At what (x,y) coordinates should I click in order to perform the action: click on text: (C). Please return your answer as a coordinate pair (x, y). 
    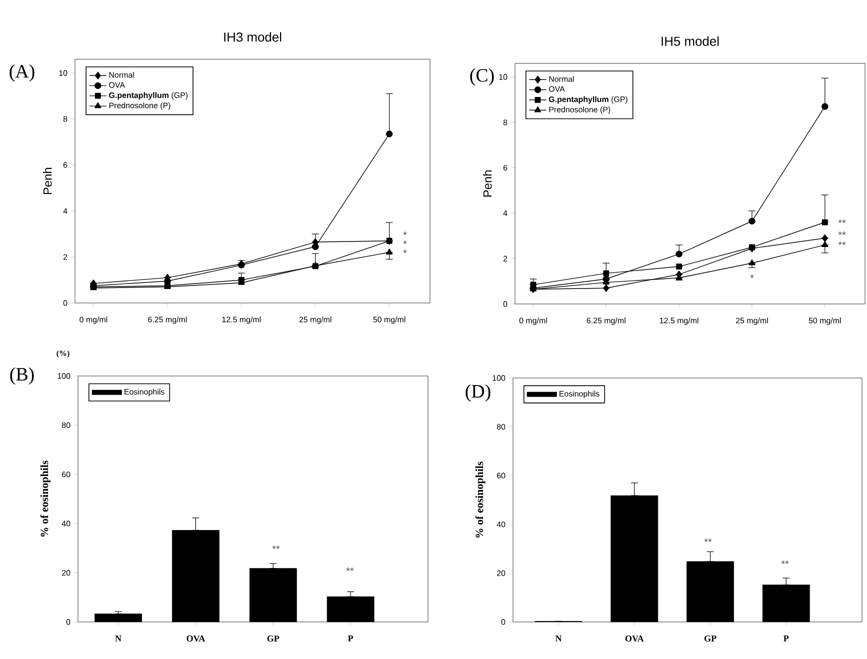
    Looking at the image, I should click on (482, 77).